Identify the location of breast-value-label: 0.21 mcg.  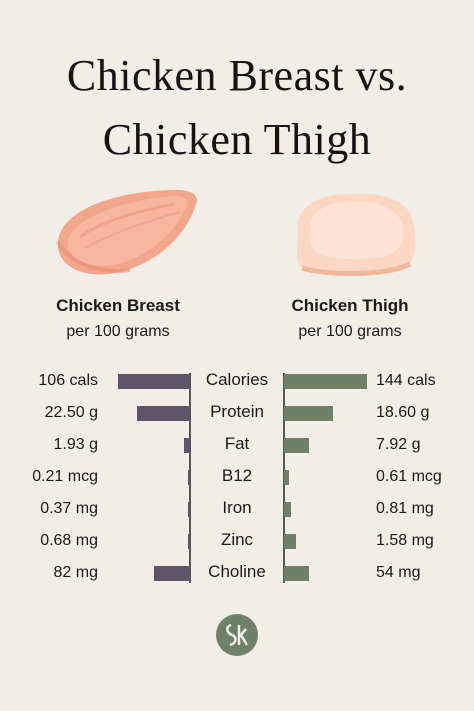
(65, 476).